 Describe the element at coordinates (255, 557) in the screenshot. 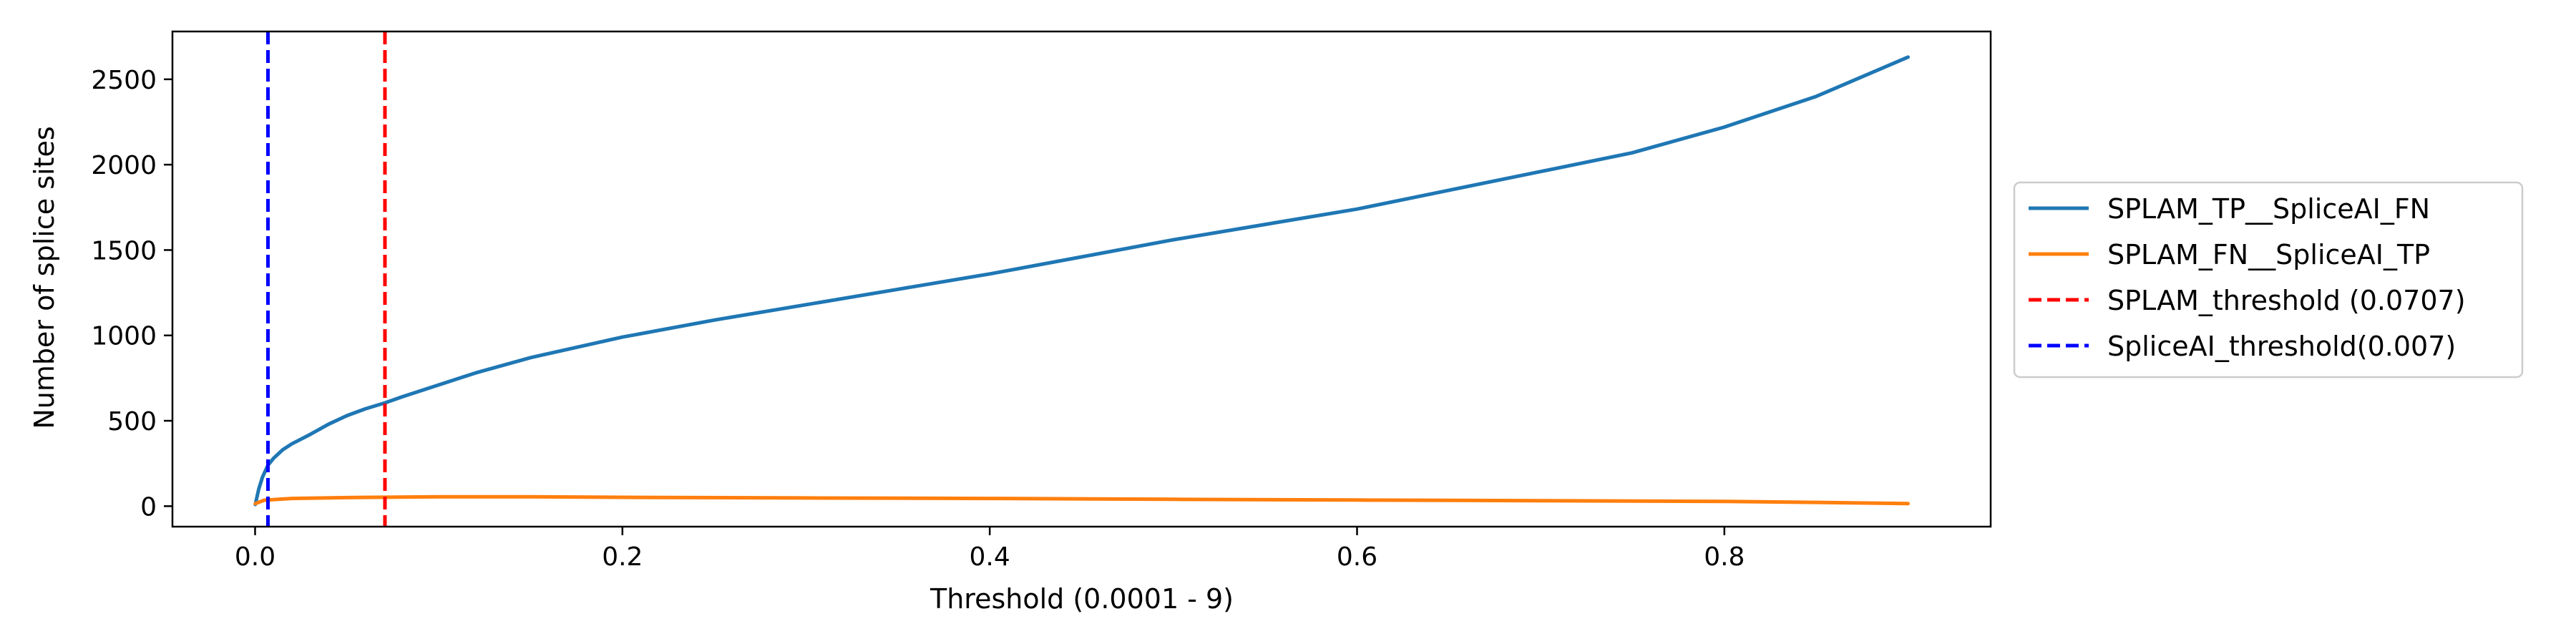

I see `x-tick-label: 0.0` at that location.